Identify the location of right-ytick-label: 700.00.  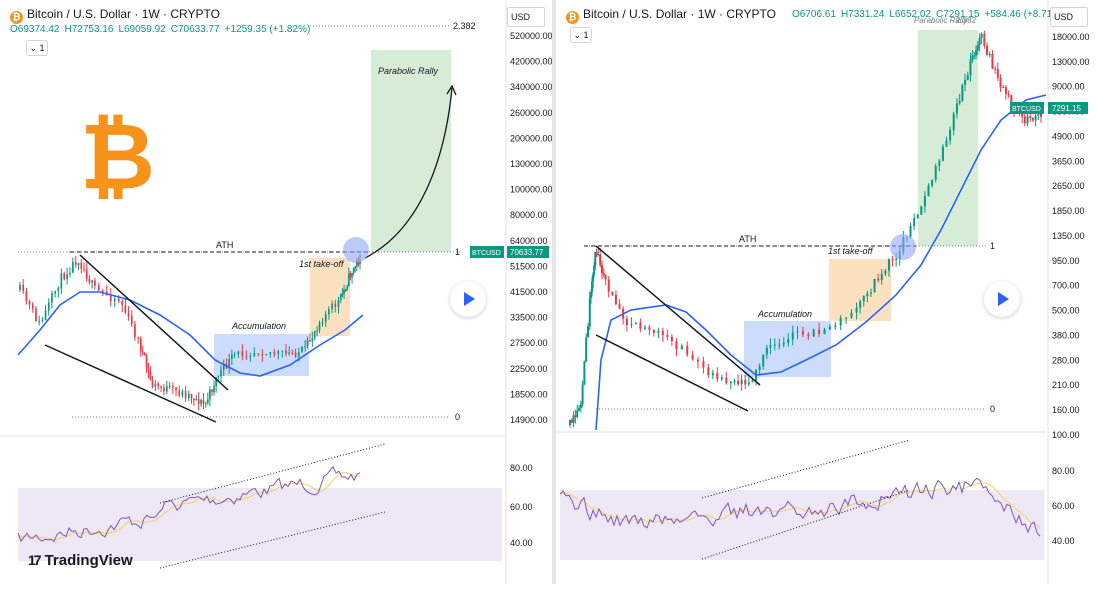
(1066, 286).